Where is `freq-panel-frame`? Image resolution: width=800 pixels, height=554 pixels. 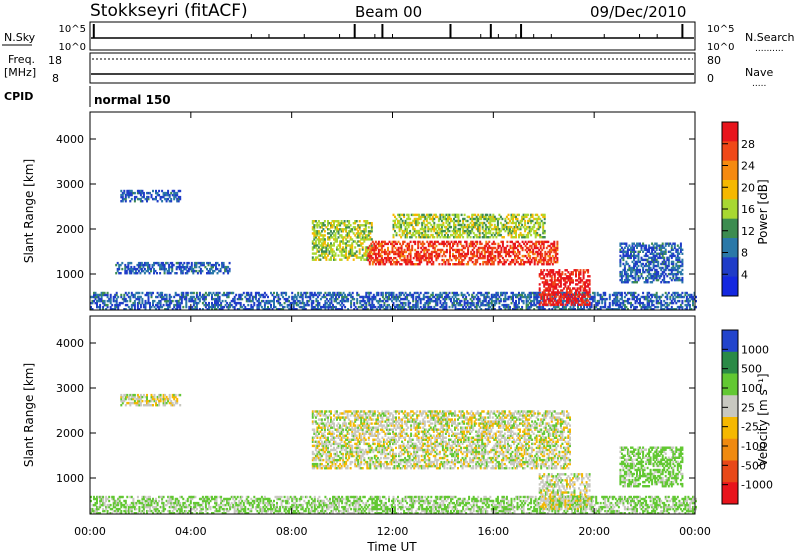
freq-panel-frame is located at coordinates (392, 68).